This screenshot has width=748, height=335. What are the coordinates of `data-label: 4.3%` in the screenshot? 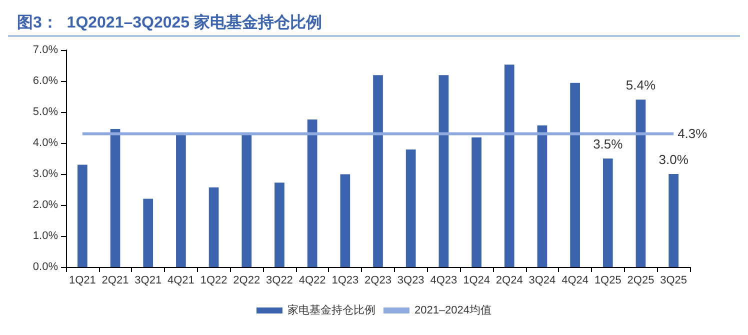 It's located at (693, 134).